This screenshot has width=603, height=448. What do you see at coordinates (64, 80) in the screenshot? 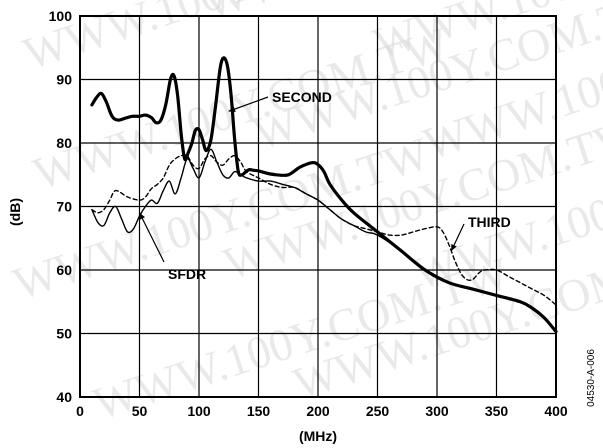
I see `y-tick-label: 90` at bounding box center [64, 80].